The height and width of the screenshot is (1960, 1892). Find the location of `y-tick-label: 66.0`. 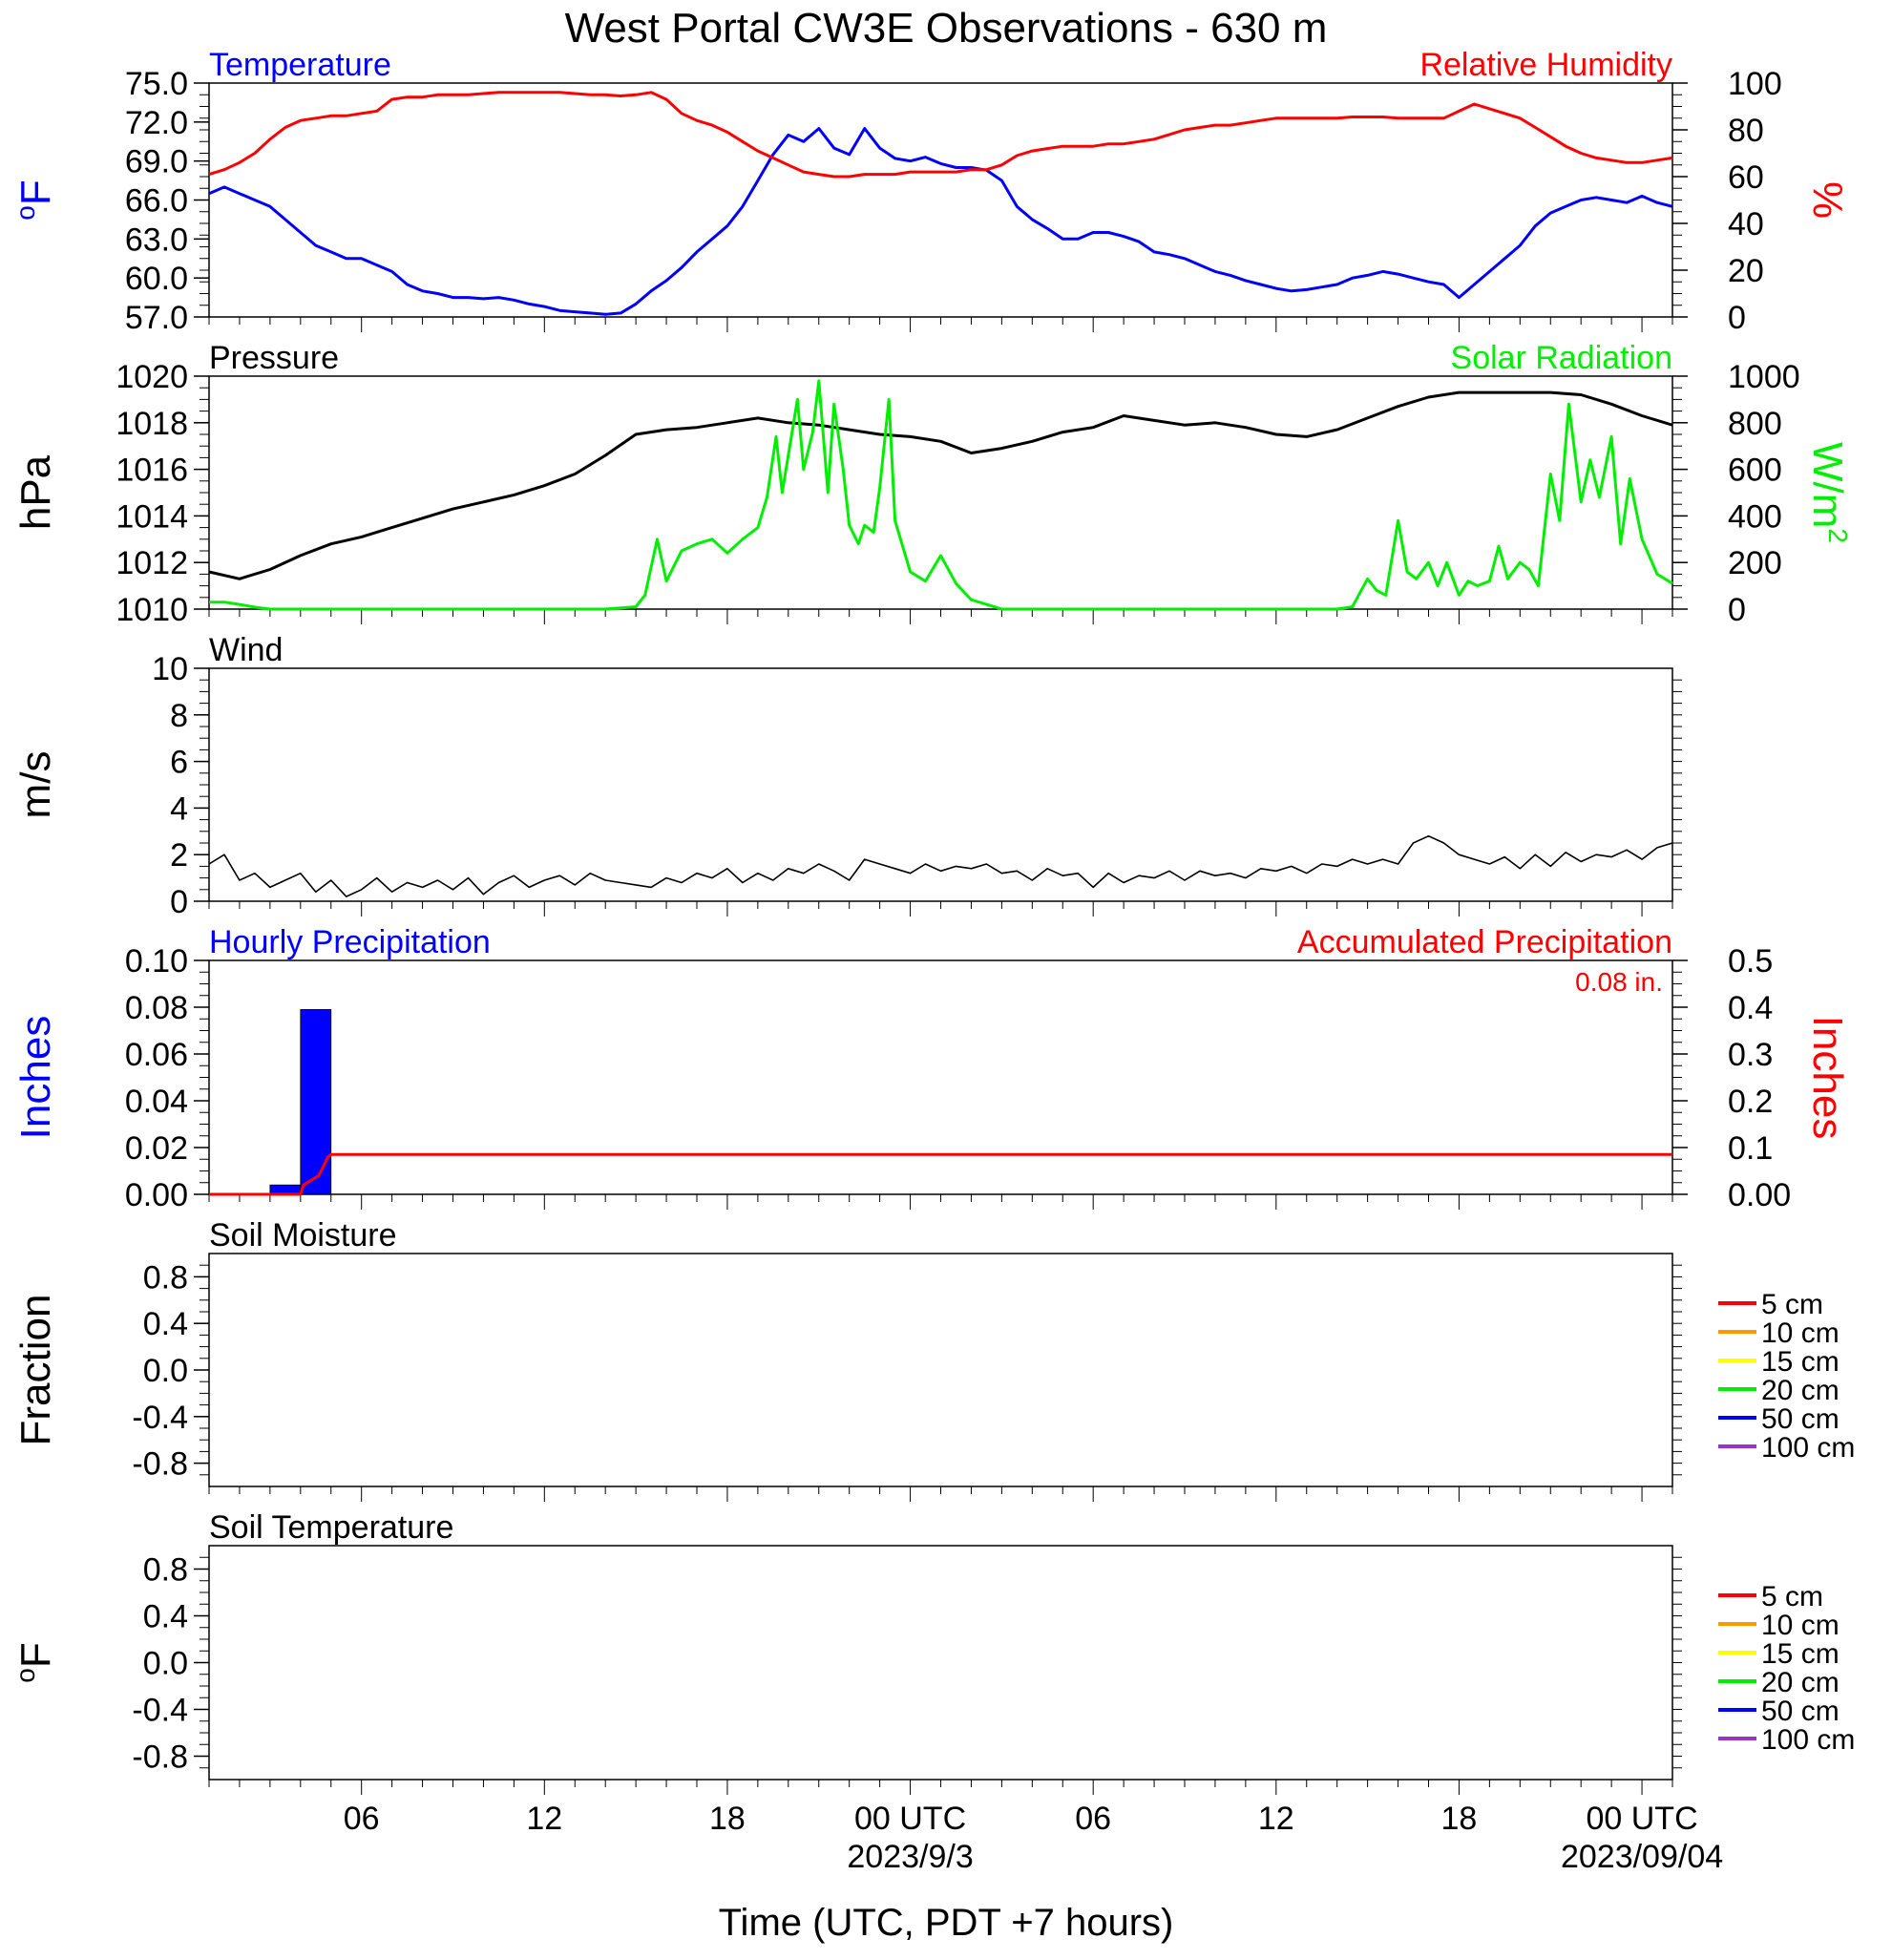

y-tick-label: 66.0 is located at coordinates (156, 201).